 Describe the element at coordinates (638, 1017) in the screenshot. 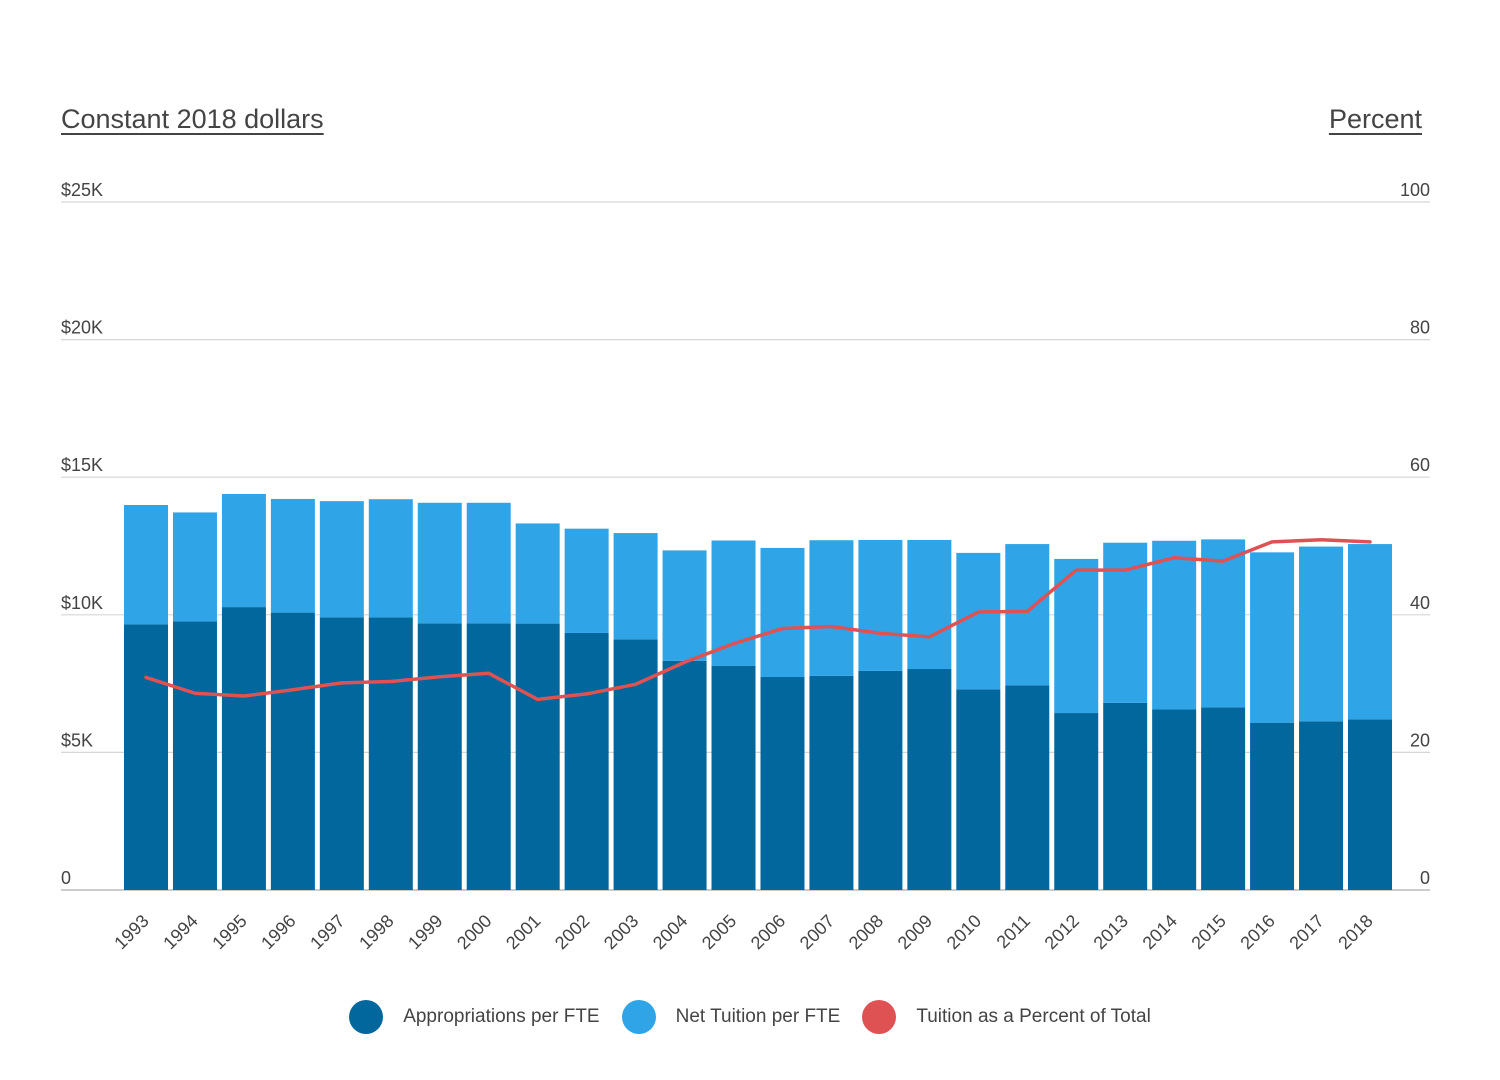

I see `legend-swatch-net-tuition` at that location.